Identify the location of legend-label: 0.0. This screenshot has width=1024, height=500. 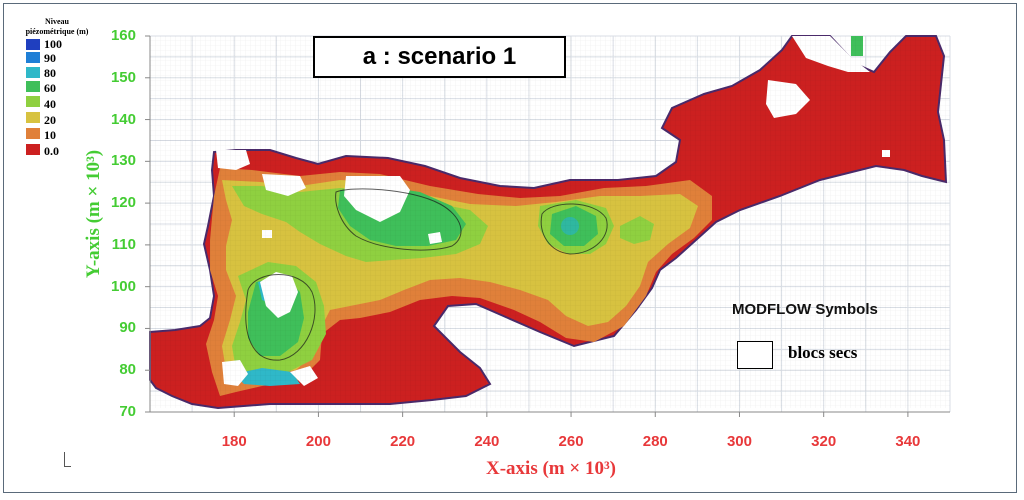
(51, 151).